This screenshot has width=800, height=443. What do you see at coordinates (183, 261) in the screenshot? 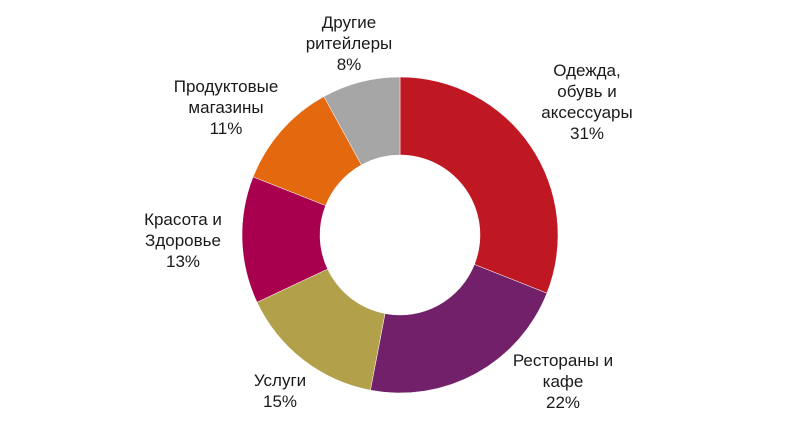
I see `slice-percent: 13%` at bounding box center [183, 261].